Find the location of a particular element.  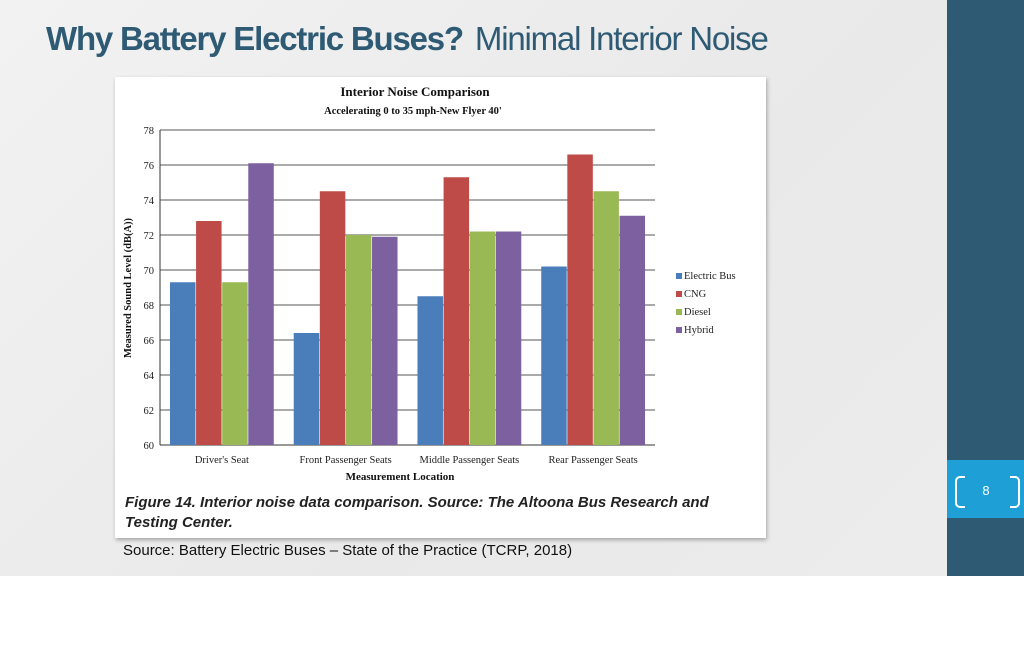

y-tick-label: 74 is located at coordinates (149, 201).